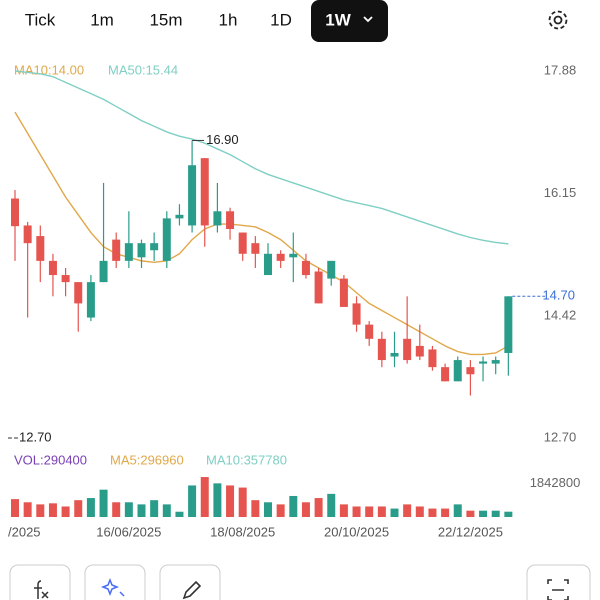  I want to click on button-draw, so click(190, 582).